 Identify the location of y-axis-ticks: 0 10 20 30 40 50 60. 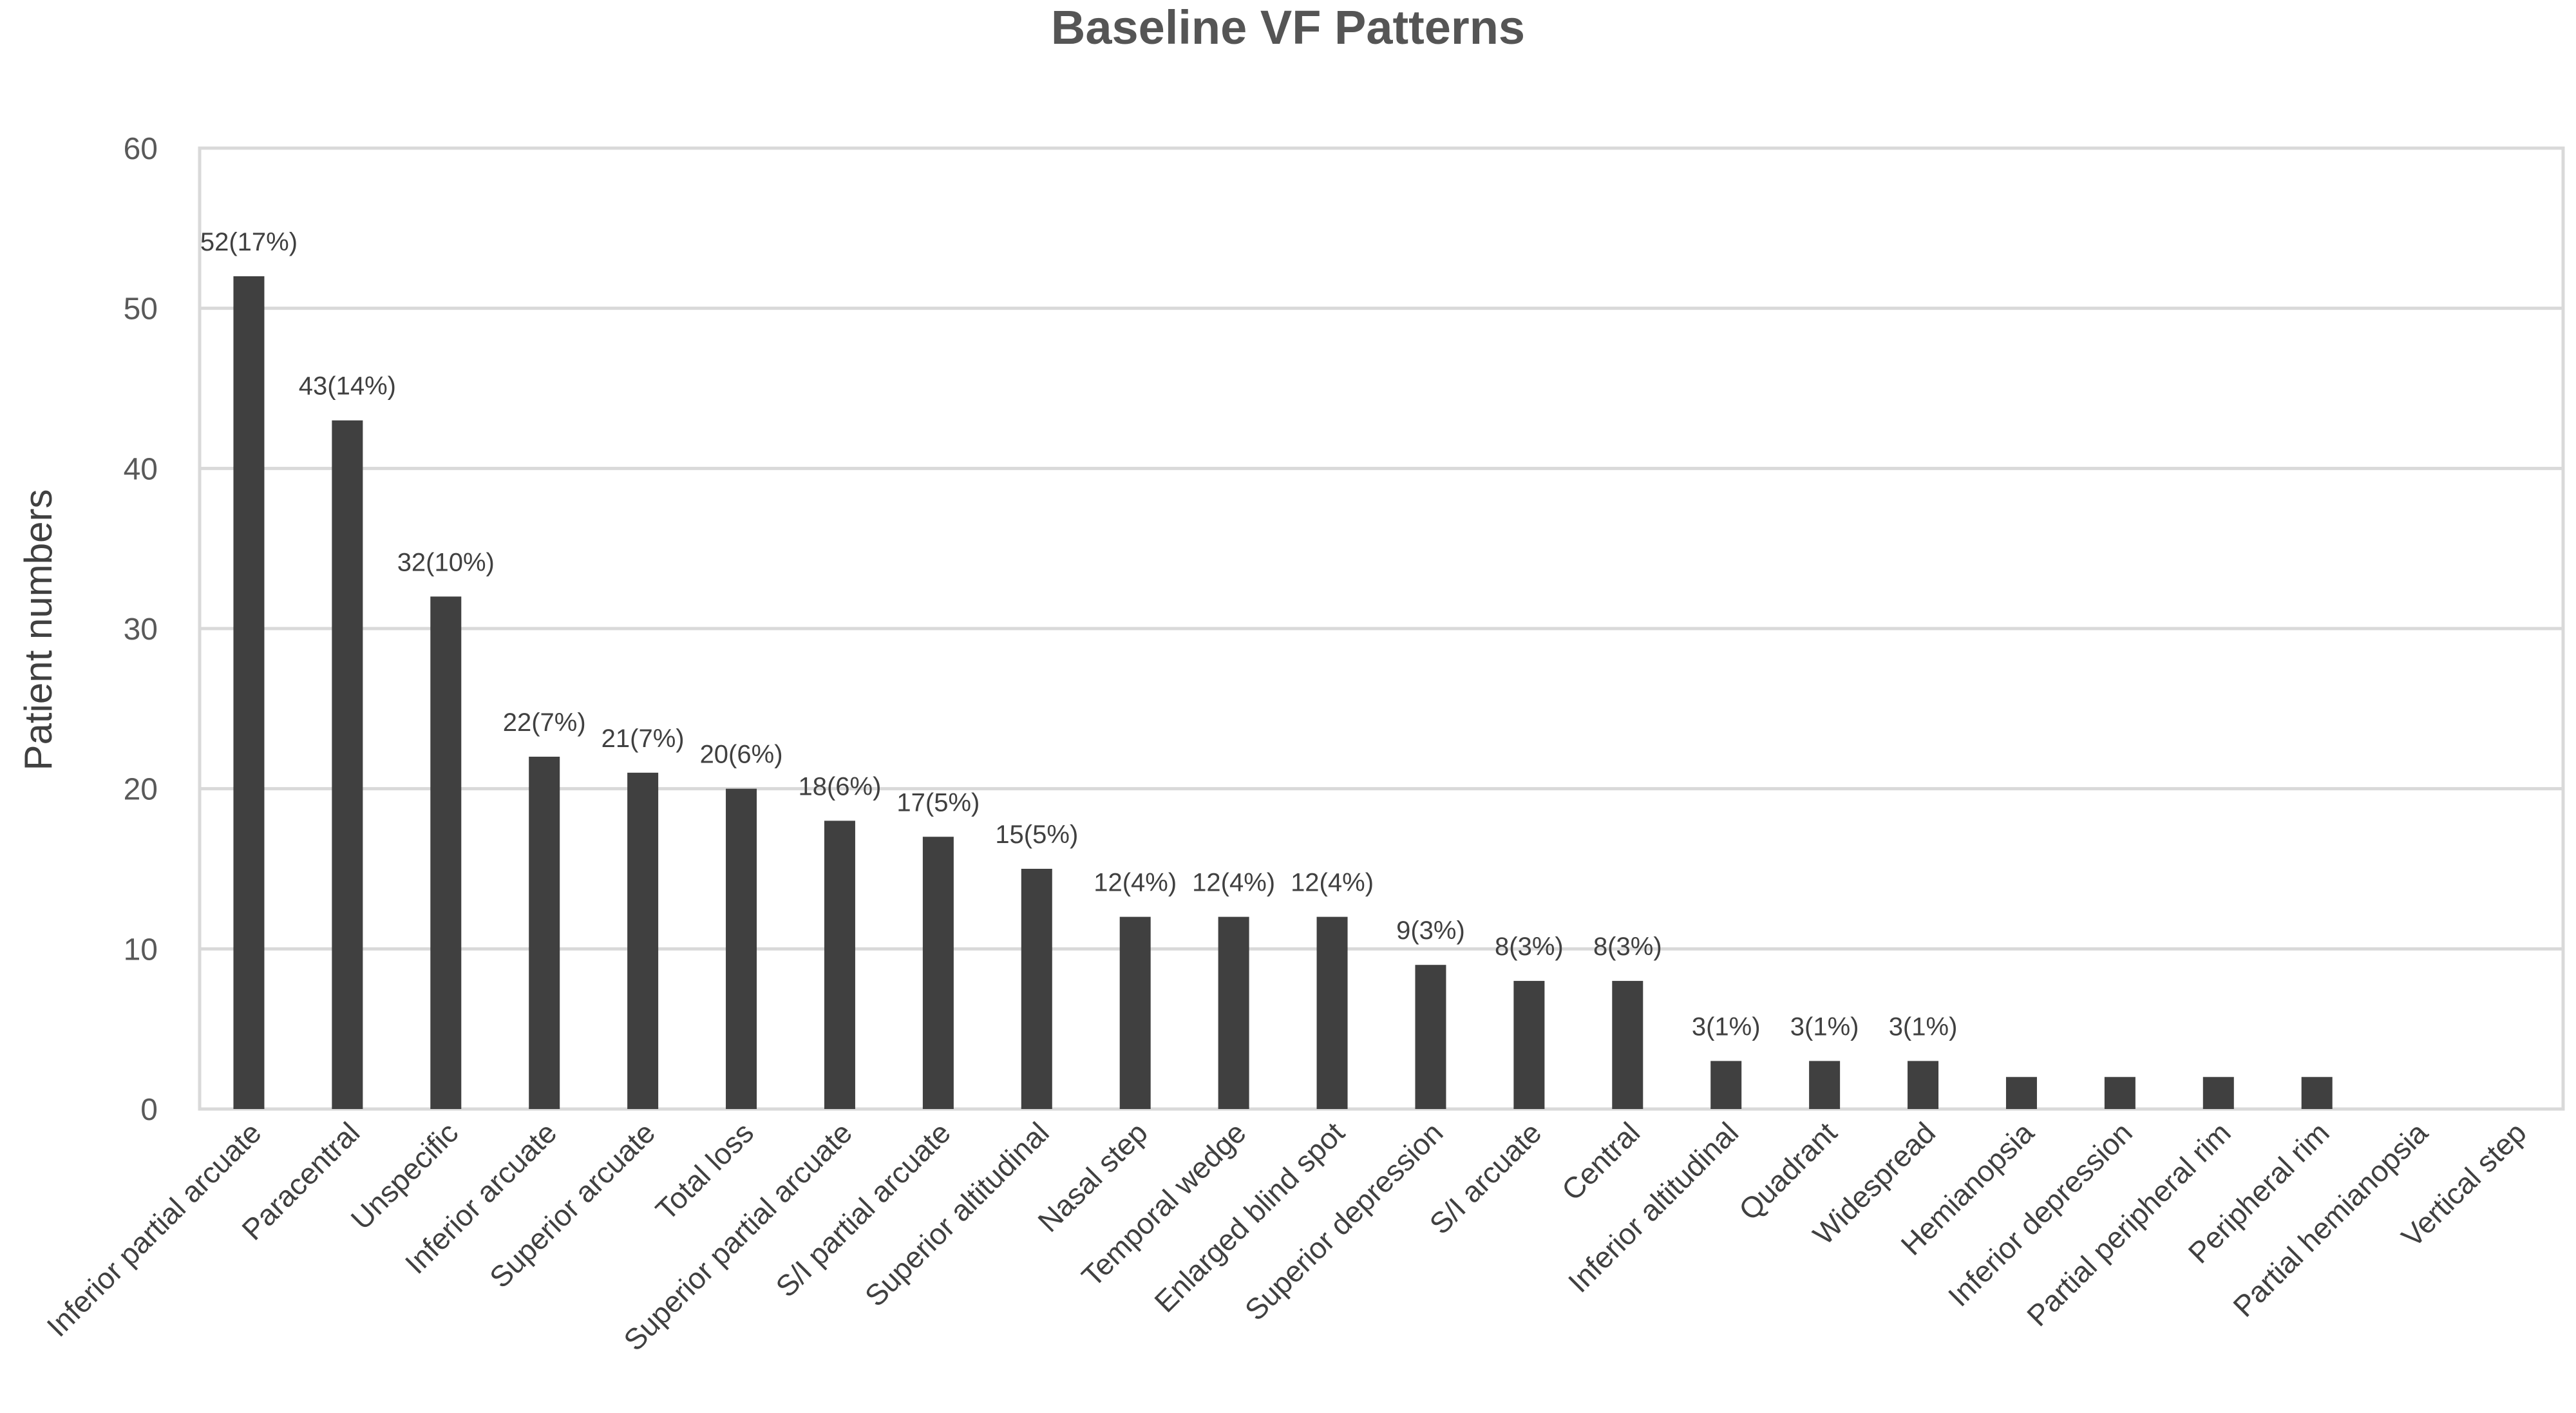
(141, 629).